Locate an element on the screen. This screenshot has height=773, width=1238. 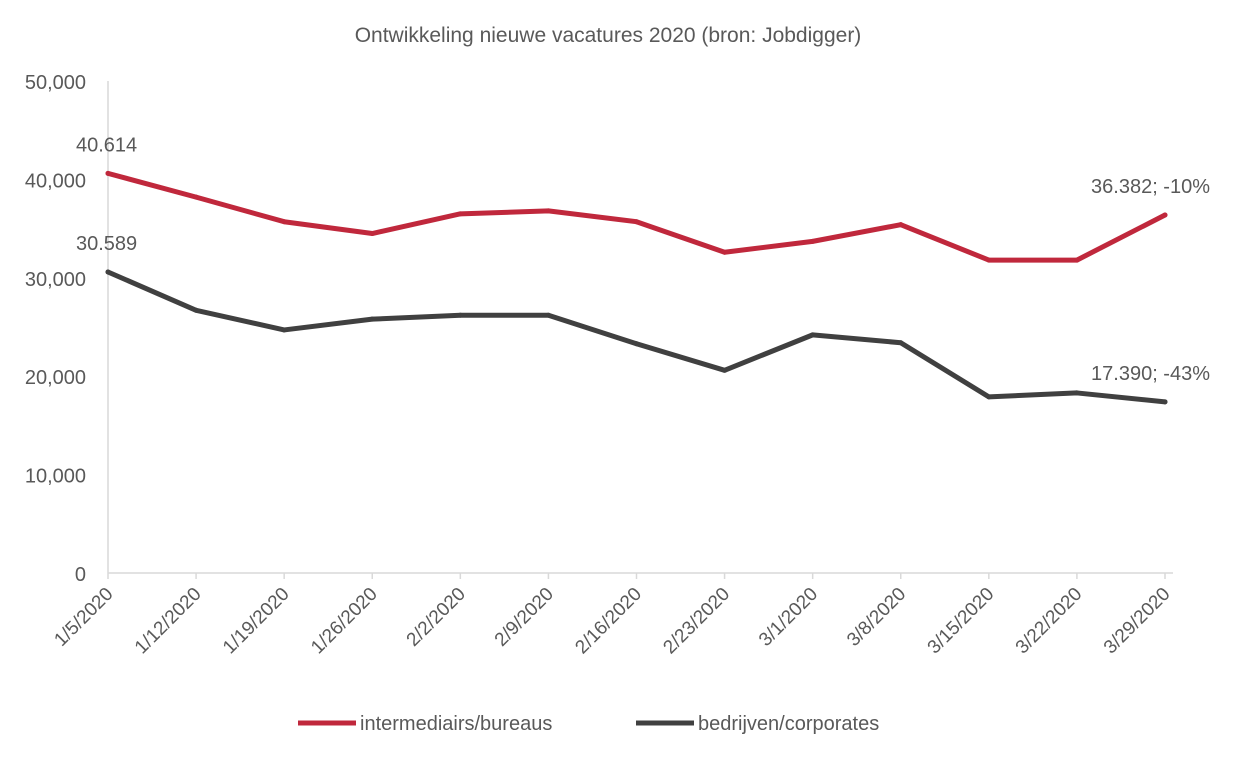
data-label: 40.614 is located at coordinates (106, 145).